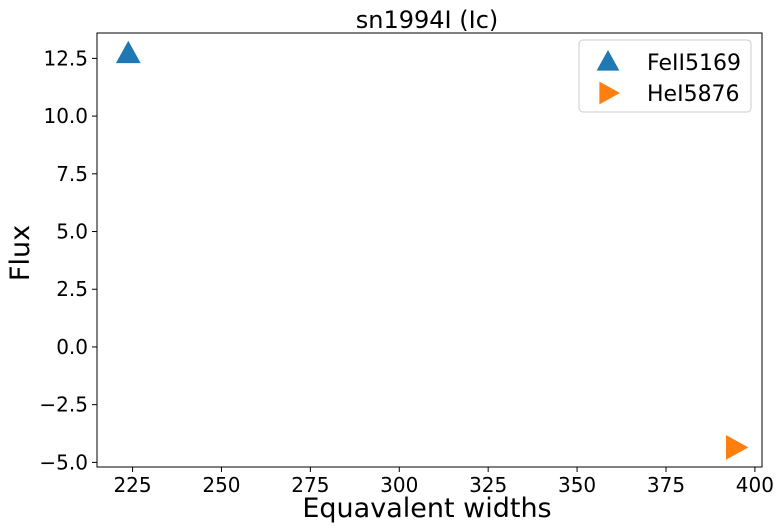  I want to click on y-tick-label: −5.0, so click(63, 462).